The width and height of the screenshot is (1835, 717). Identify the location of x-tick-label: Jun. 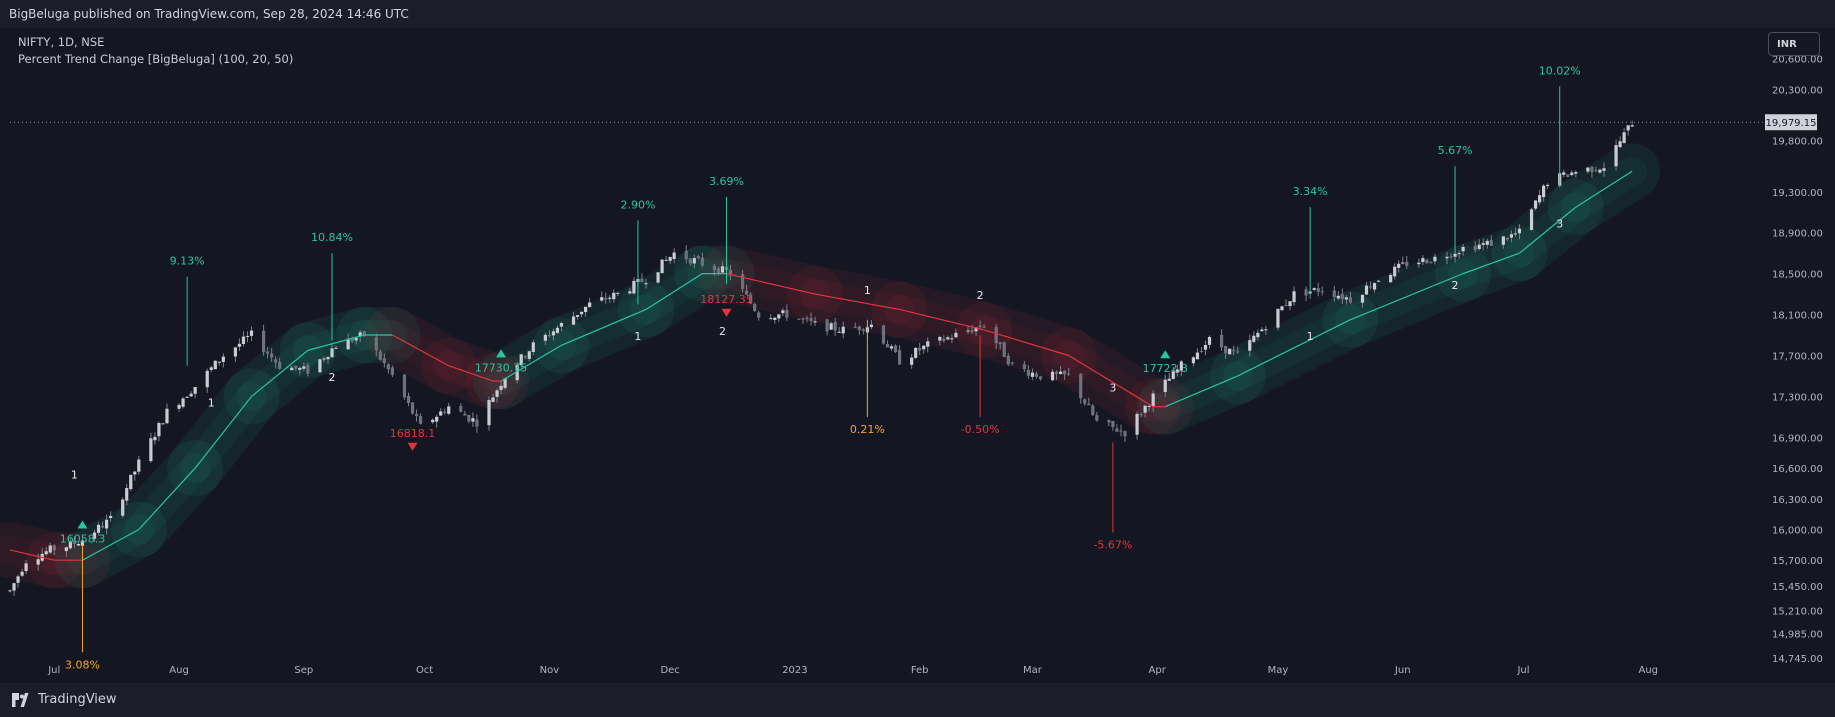
(1402, 670).